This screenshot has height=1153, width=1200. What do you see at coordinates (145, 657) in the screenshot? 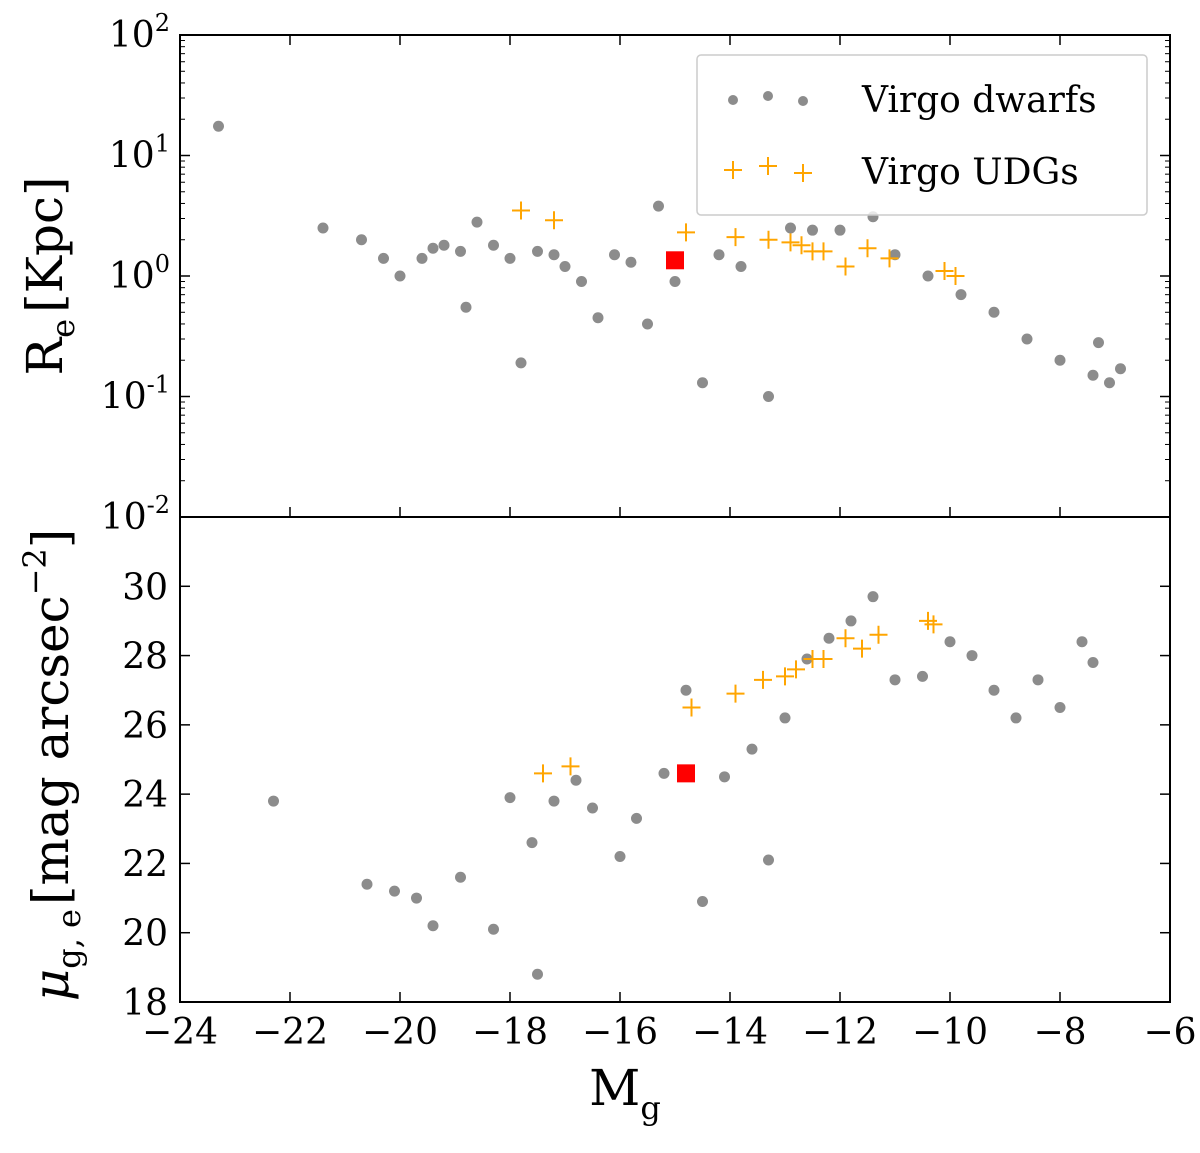
I see `bottom-y-tick-label: 28` at bounding box center [145, 657].